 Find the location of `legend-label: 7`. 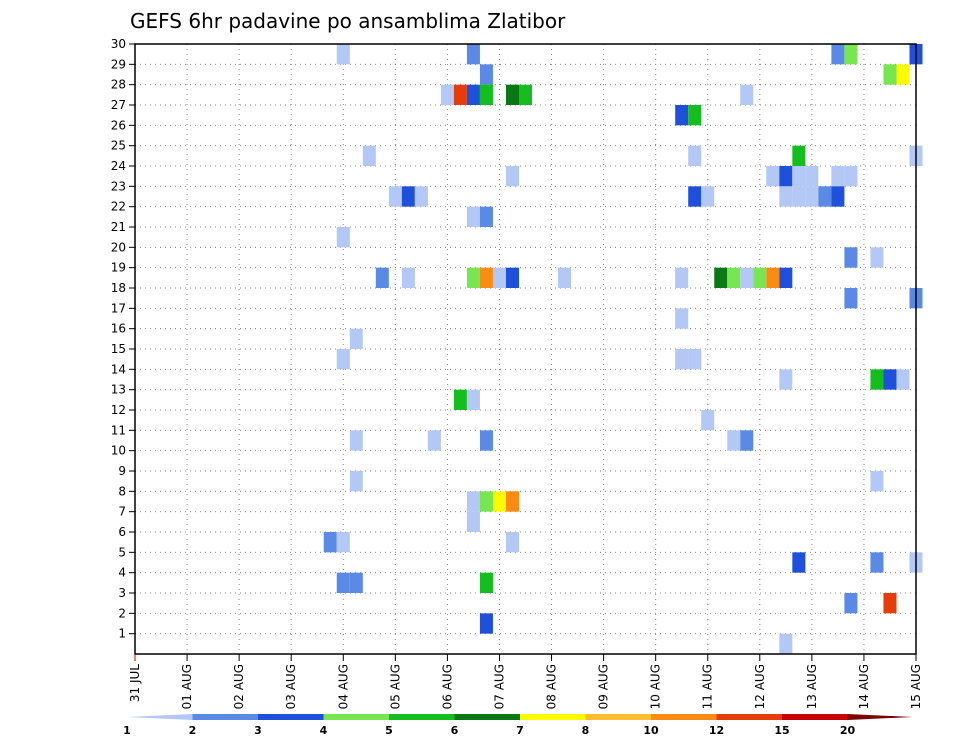

legend-label: 7 is located at coordinates (520, 730).